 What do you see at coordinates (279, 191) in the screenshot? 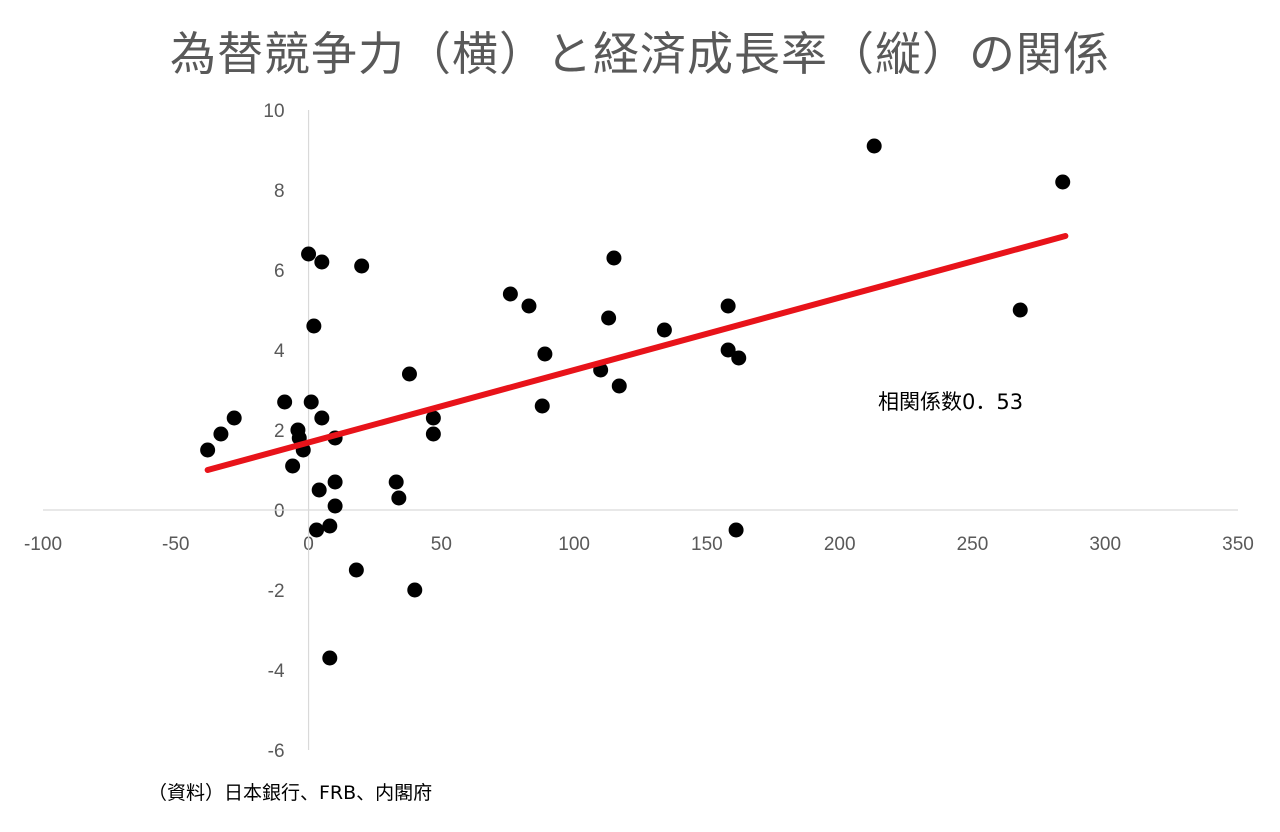
I see `y-tick-label: 8` at bounding box center [279, 191].